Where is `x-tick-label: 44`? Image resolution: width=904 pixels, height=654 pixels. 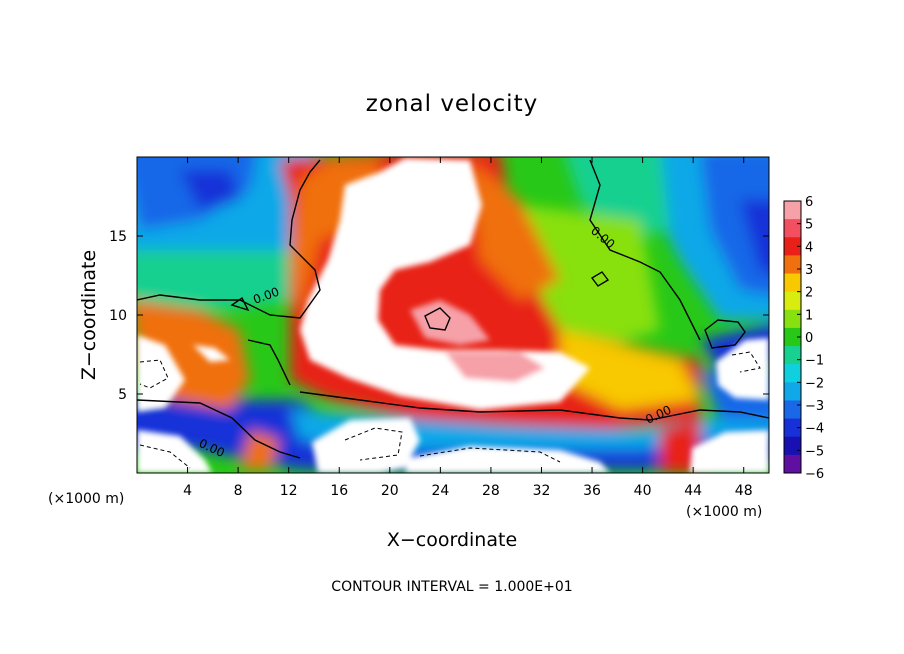 x-tick-label: 44 is located at coordinates (693, 491).